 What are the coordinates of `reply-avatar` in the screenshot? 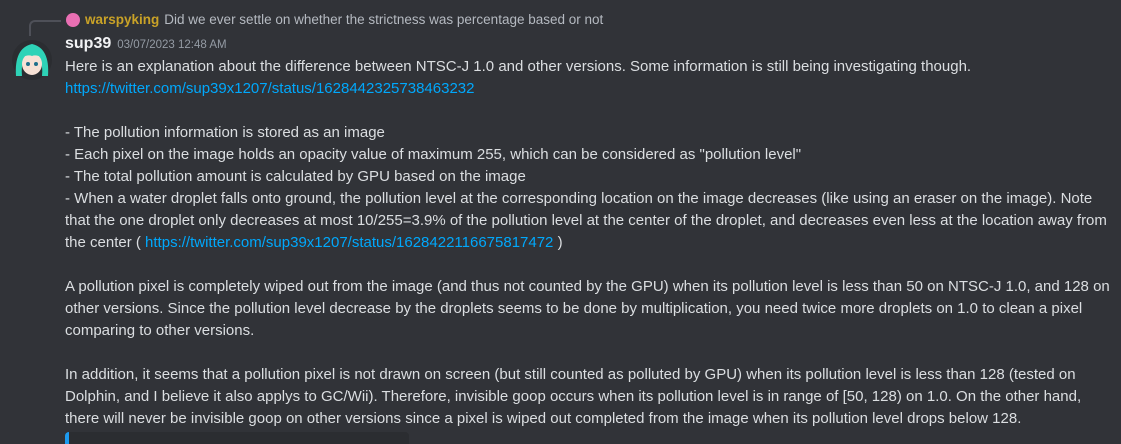 It's located at (73, 19).